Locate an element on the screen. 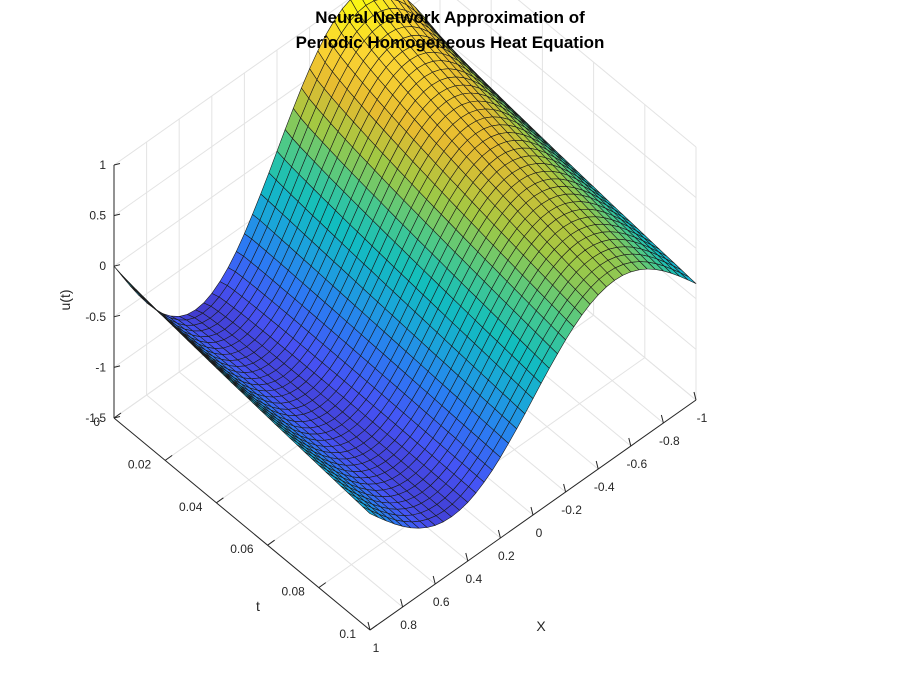  t-tick-label: 0.02 is located at coordinates (140, 464).